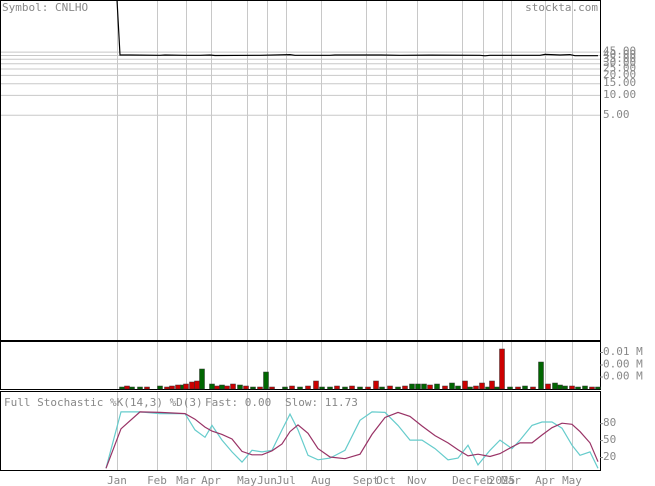 This screenshot has height=486, width=655. What do you see at coordinates (417, 480) in the screenshot?
I see `x-tick-label: Nov` at bounding box center [417, 480].